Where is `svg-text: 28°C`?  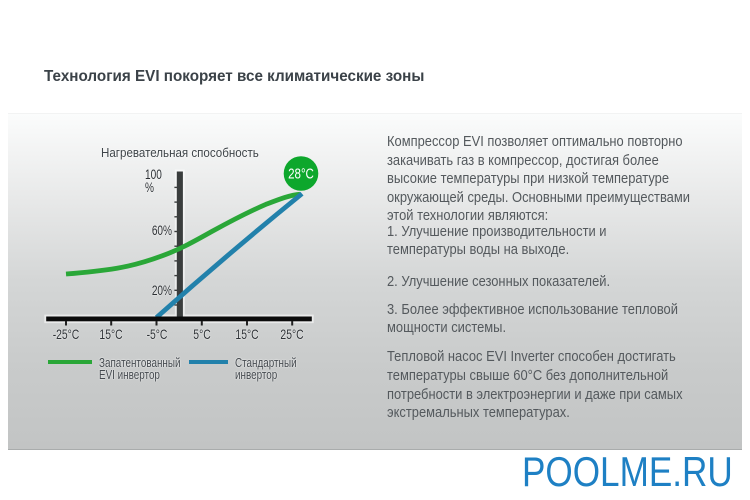
svg-text: 28°C is located at coordinates (301, 173).